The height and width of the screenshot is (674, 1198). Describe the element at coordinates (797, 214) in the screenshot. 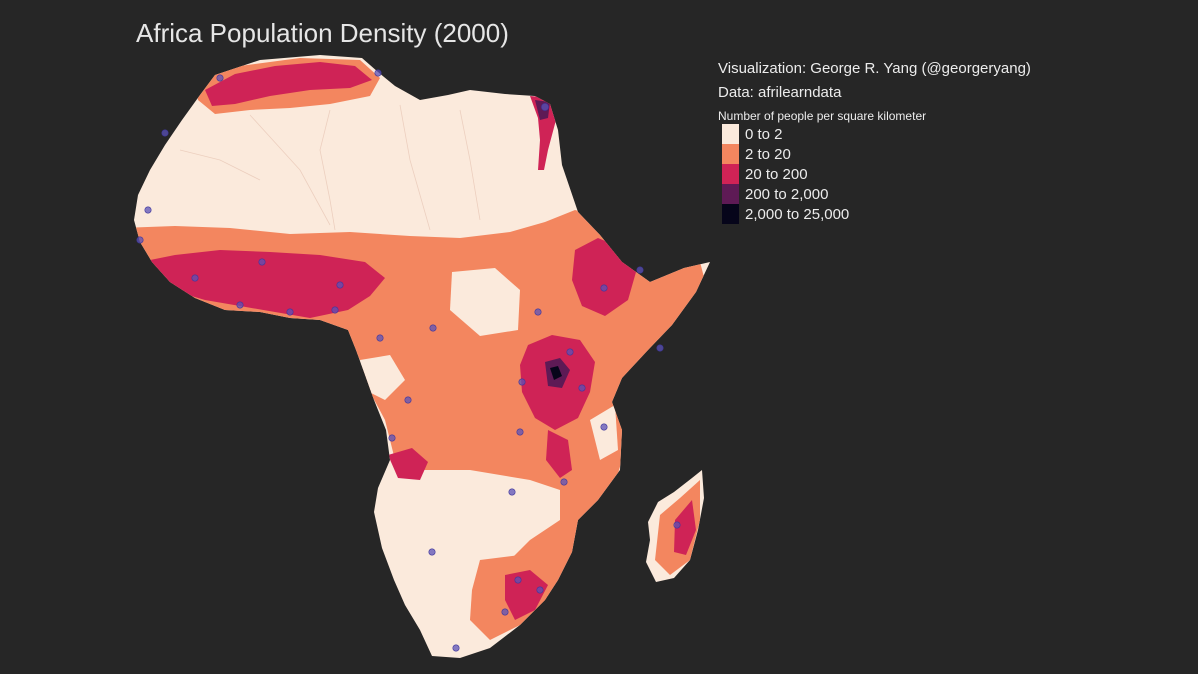

I see `legend-label: 2,000 to 25,000` at that location.